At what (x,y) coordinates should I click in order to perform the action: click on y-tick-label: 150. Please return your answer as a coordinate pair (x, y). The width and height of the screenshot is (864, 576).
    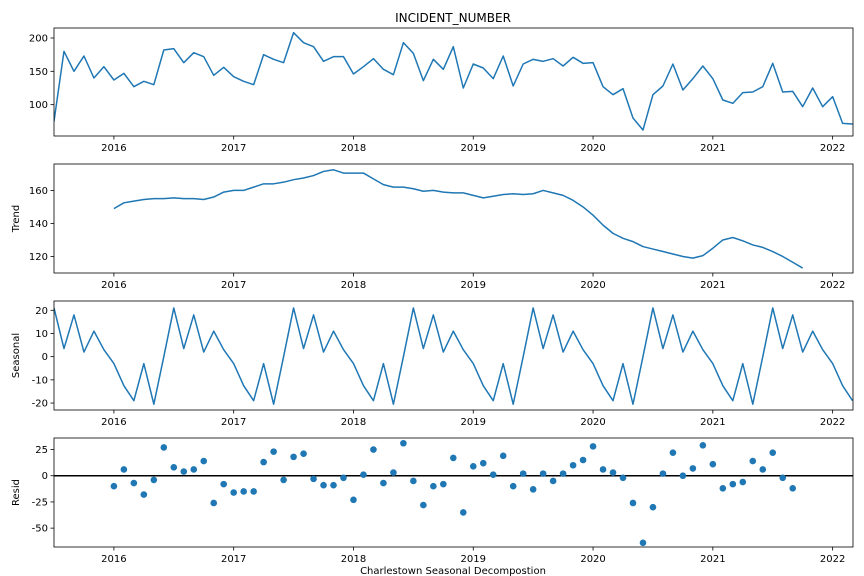
    Looking at the image, I should click on (38, 72).